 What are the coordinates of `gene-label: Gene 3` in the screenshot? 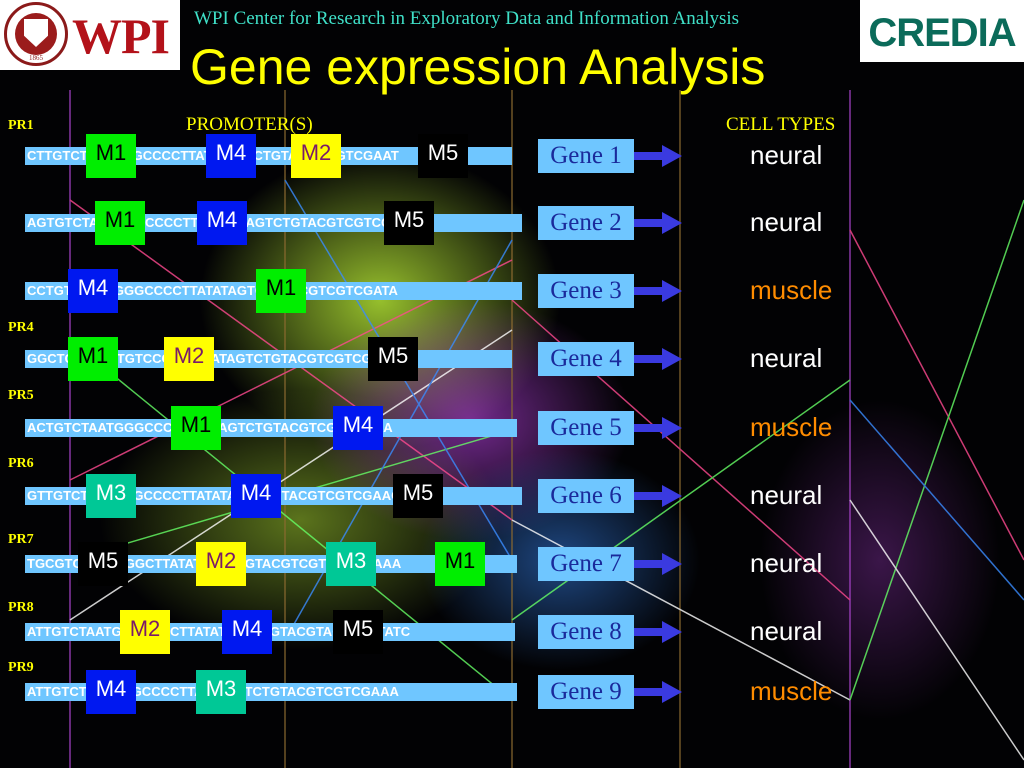 It's located at (586, 291).